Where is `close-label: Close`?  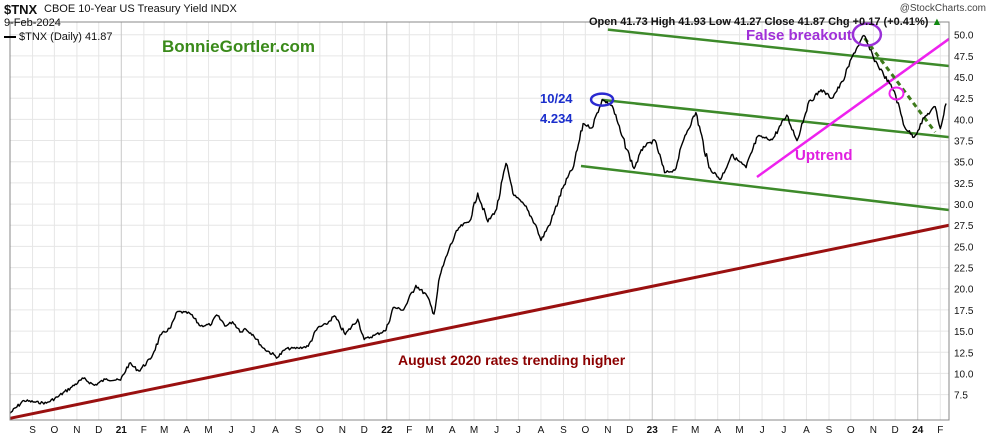
close-label: Close is located at coordinates (779, 22).